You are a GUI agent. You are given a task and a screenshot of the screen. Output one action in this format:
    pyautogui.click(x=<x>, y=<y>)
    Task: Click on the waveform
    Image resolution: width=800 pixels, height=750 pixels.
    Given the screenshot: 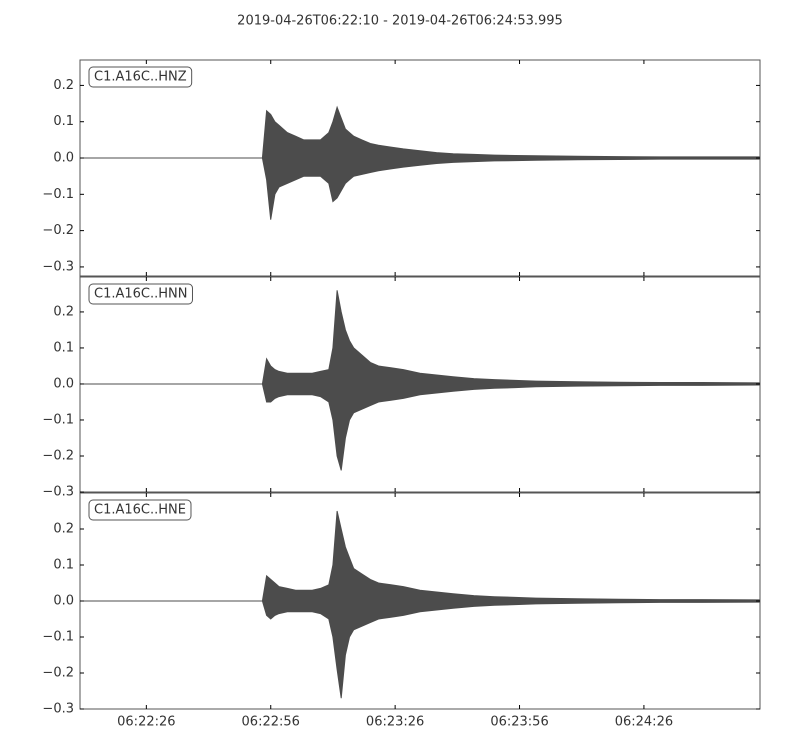 What is the action you would take?
    pyautogui.click(x=420, y=162)
    